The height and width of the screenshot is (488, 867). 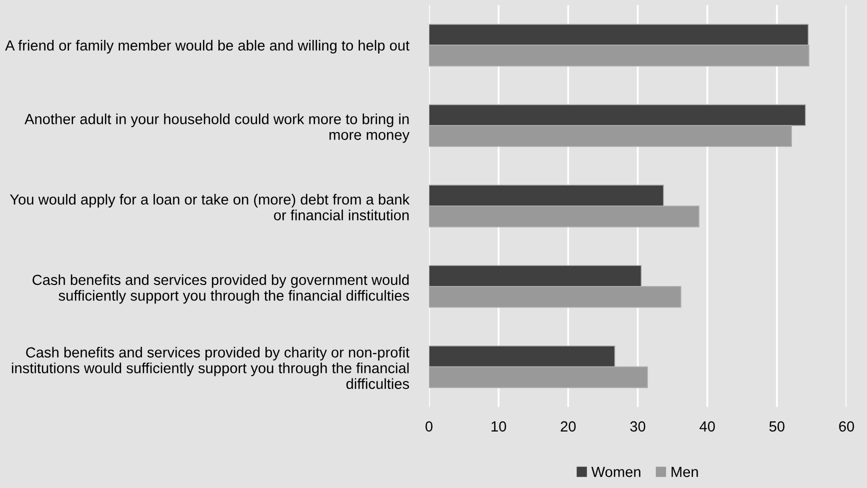 I want to click on x-tick-label: 20, so click(x=568, y=426).